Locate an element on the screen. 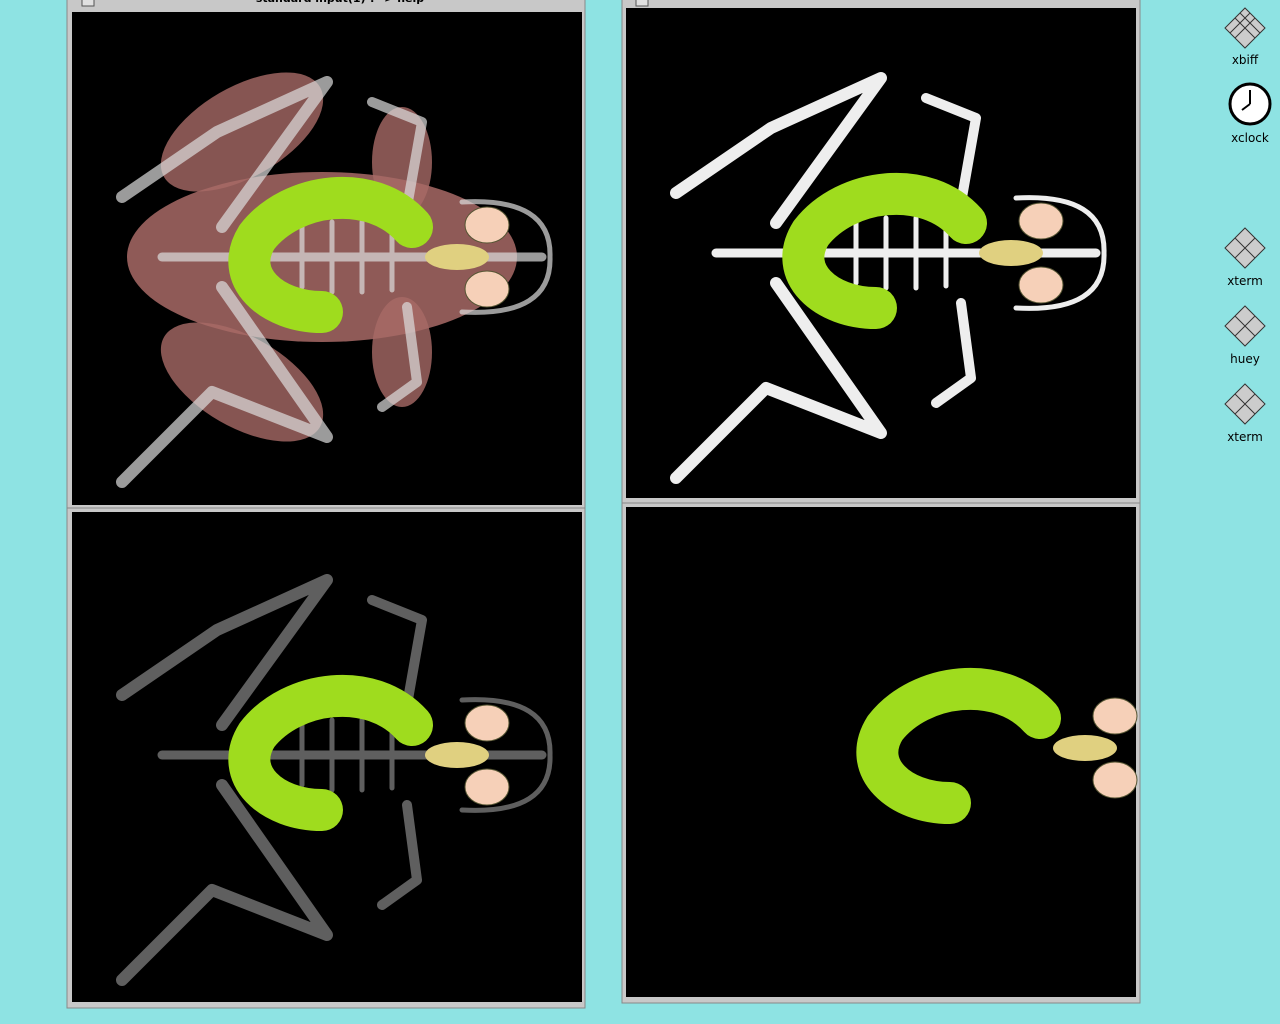 The width and height of the screenshot is (1280, 1024). icon-label: xbiff is located at coordinates (1245, 60).